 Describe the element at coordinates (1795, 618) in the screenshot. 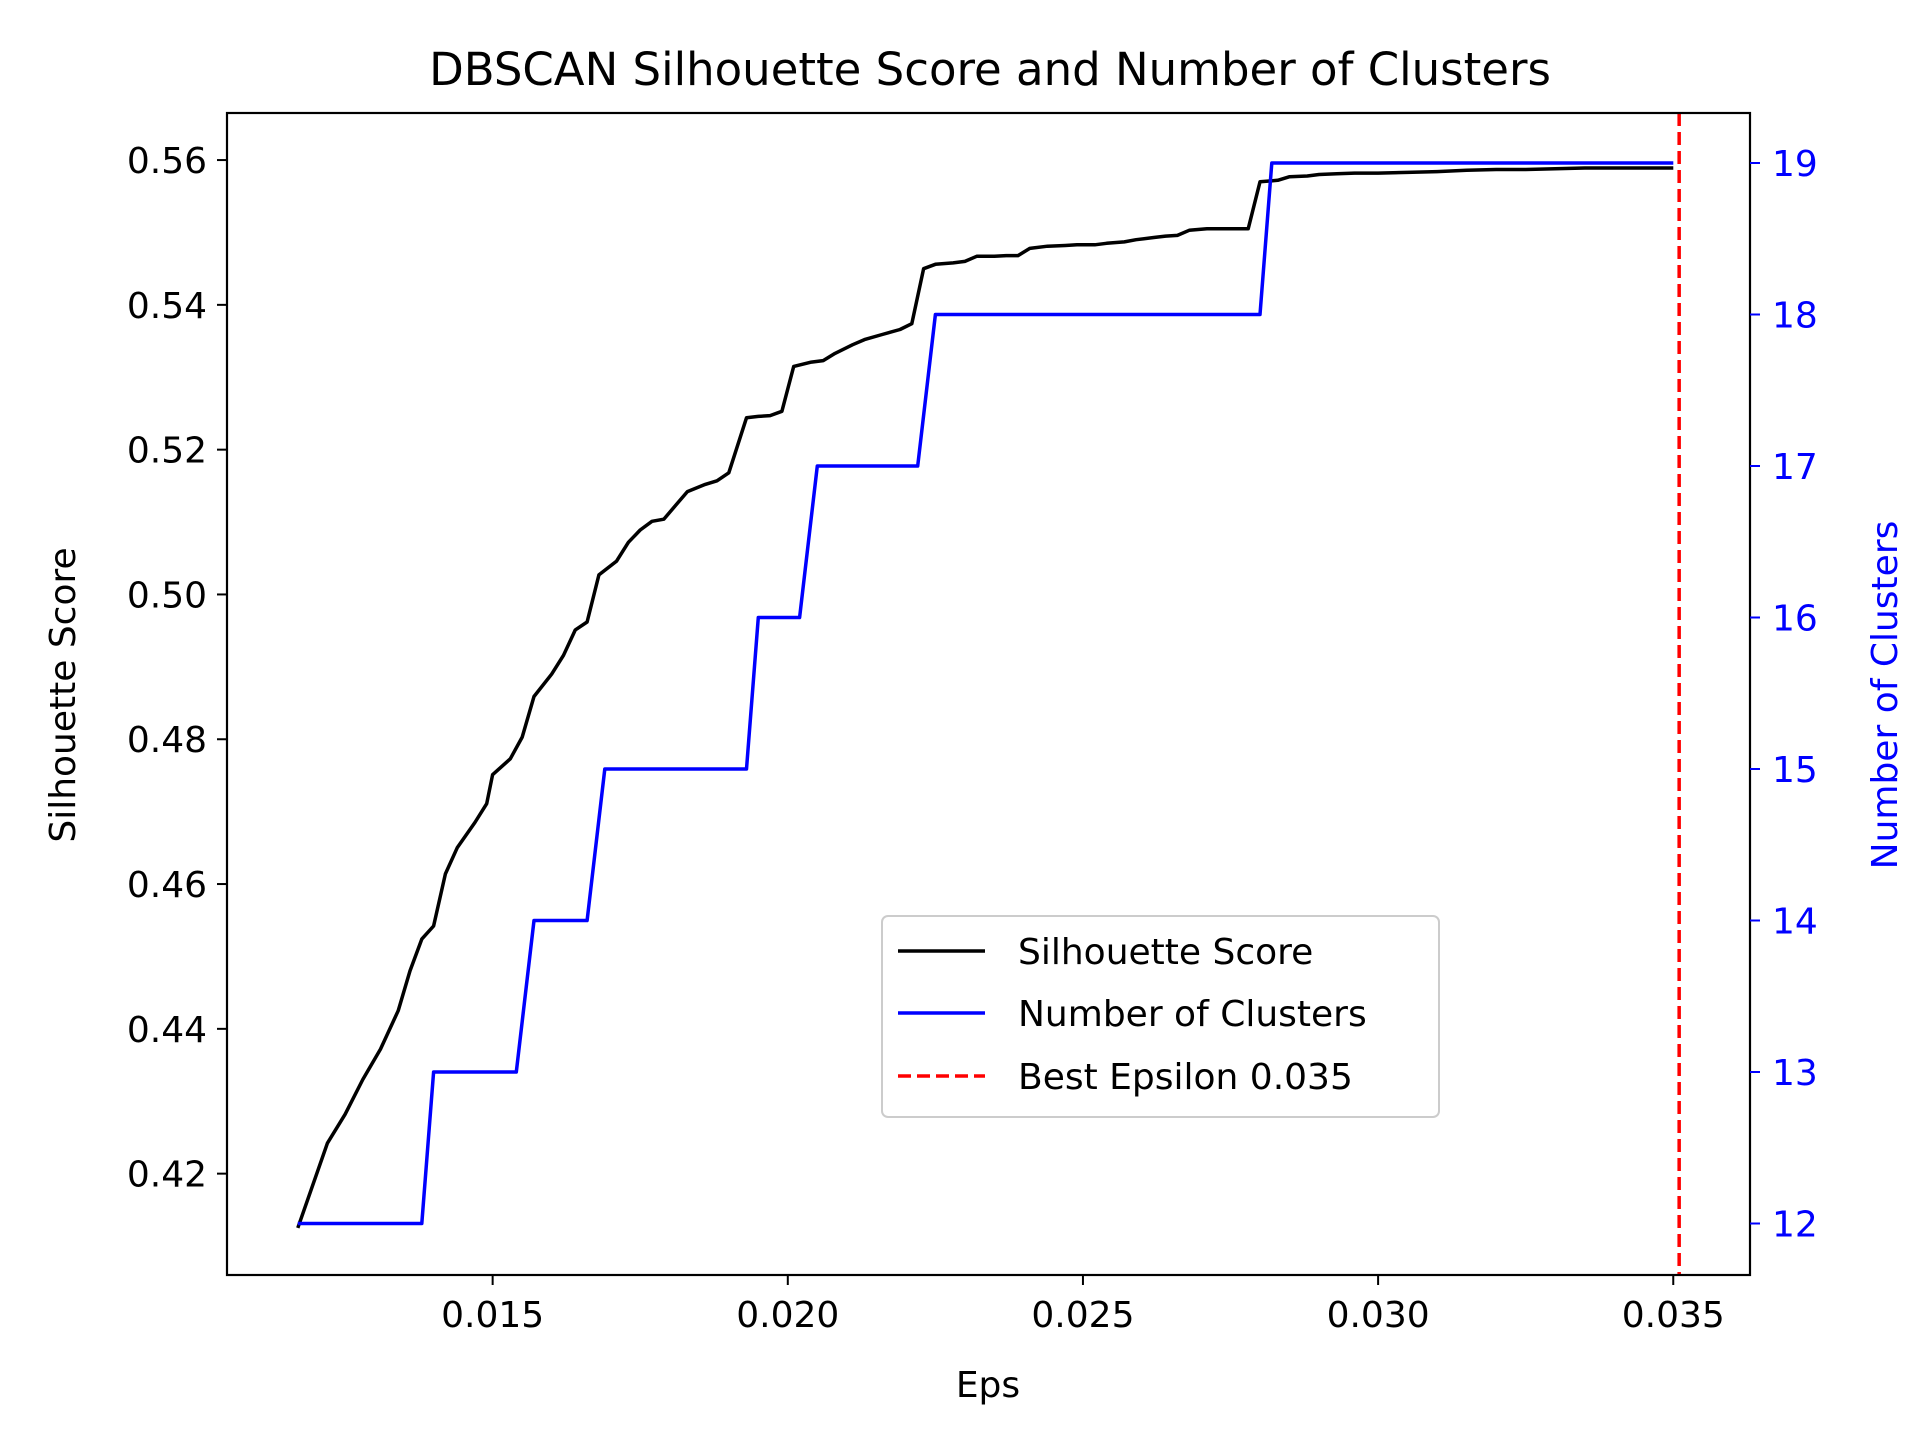

I see `y-right-tick-label: 16` at that location.